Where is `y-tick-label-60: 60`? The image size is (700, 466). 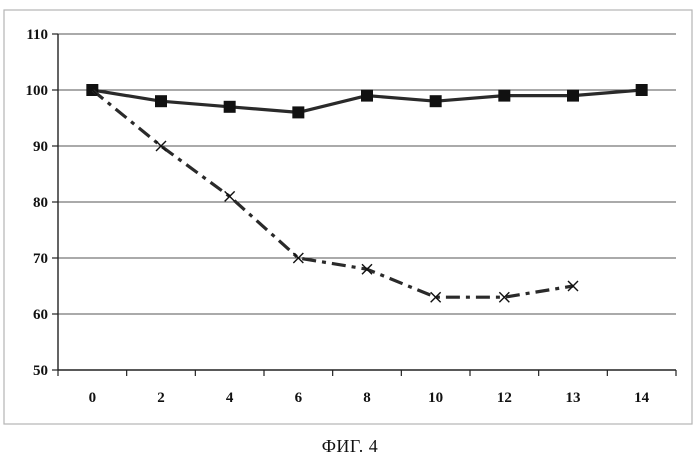
y-tick-label-60: 60 is located at coordinates (40, 315).